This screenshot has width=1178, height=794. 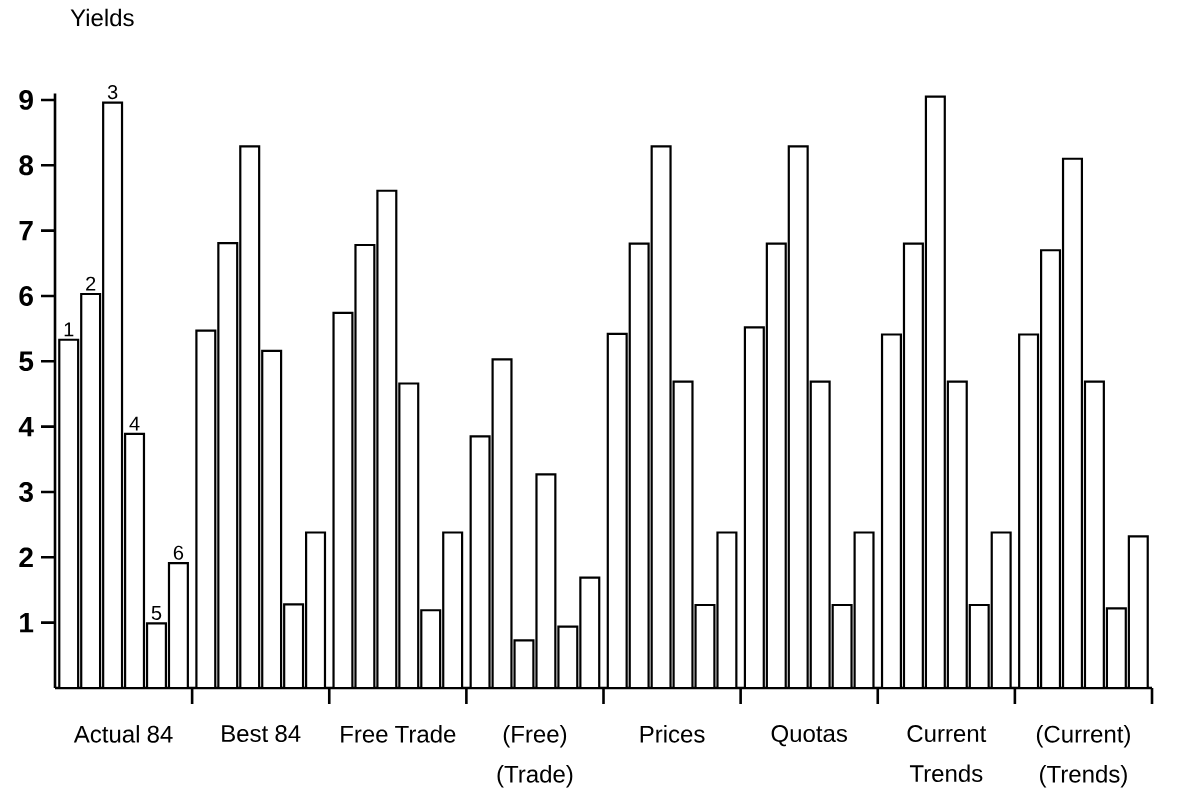 I want to click on x-tick-label: Current Trends, so click(x=947, y=754).